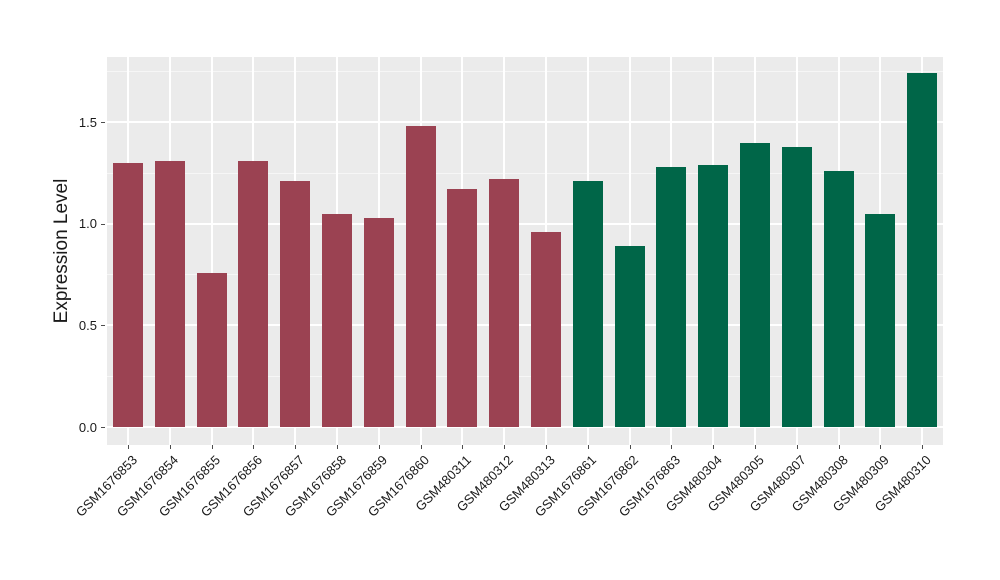  I want to click on bar-GSM480309, so click(880, 320).